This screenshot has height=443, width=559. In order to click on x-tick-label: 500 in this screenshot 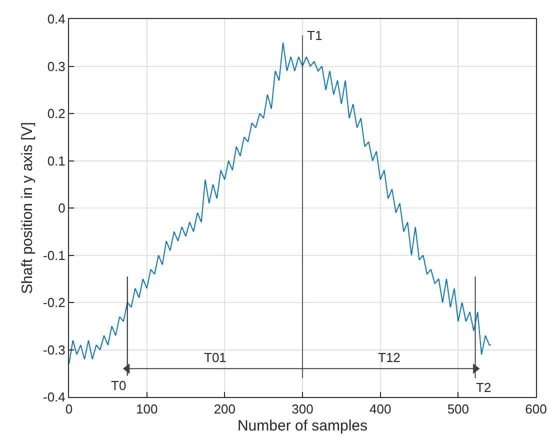, I will do `click(458, 409)`.